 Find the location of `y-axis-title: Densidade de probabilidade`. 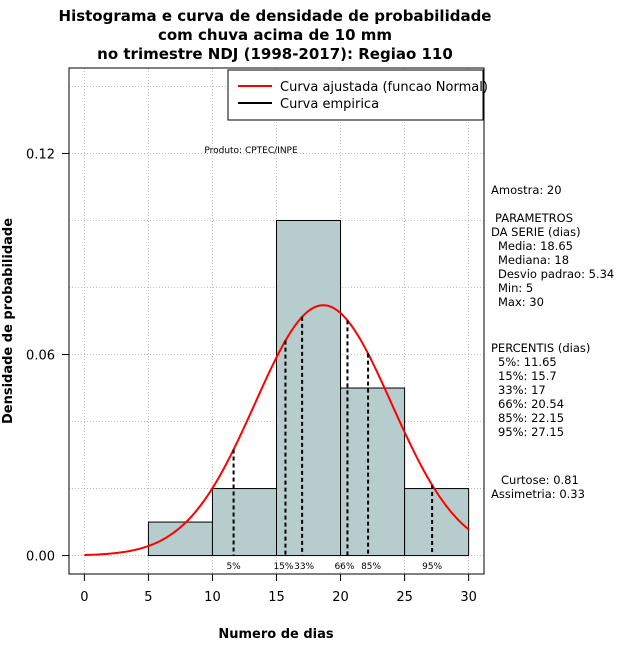

y-axis-title: Densidade de probabilidade is located at coordinates (8, 321).